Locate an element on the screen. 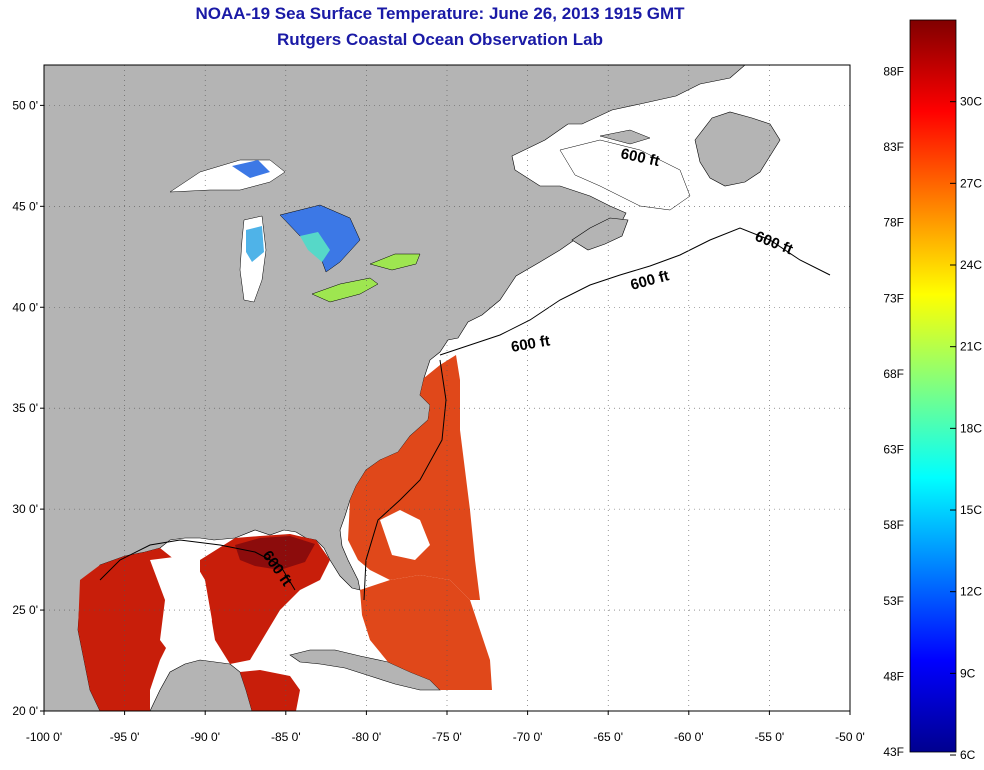 The width and height of the screenshot is (984, 770). colorbar-c-label: 6C is located at coordinates (968, 755).